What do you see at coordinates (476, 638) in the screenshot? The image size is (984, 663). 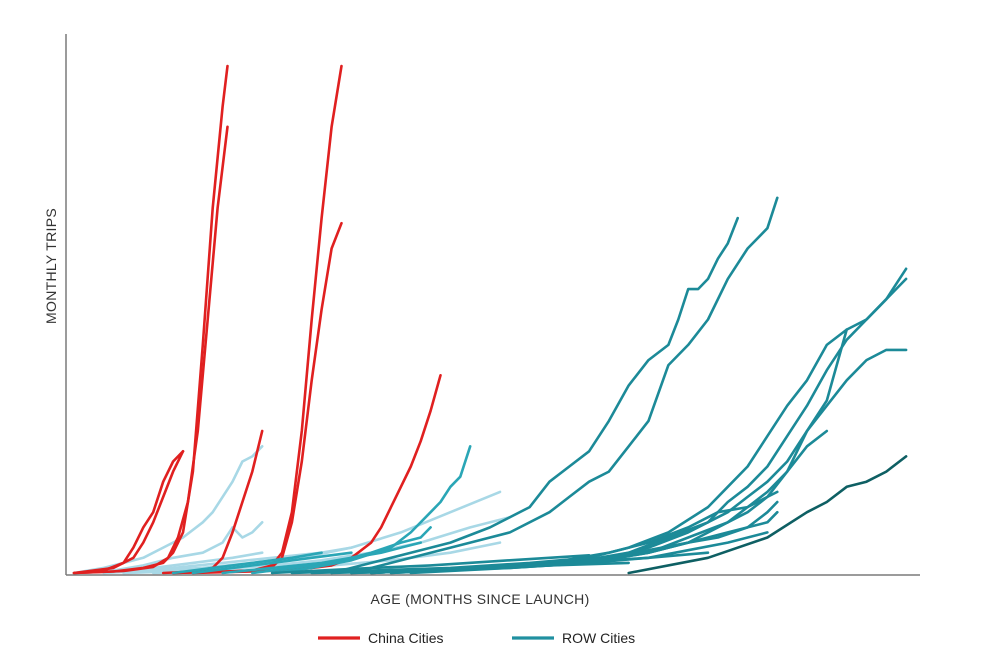 I see `legend: China Cities ROW Cities` at bounding box center [476, 638].